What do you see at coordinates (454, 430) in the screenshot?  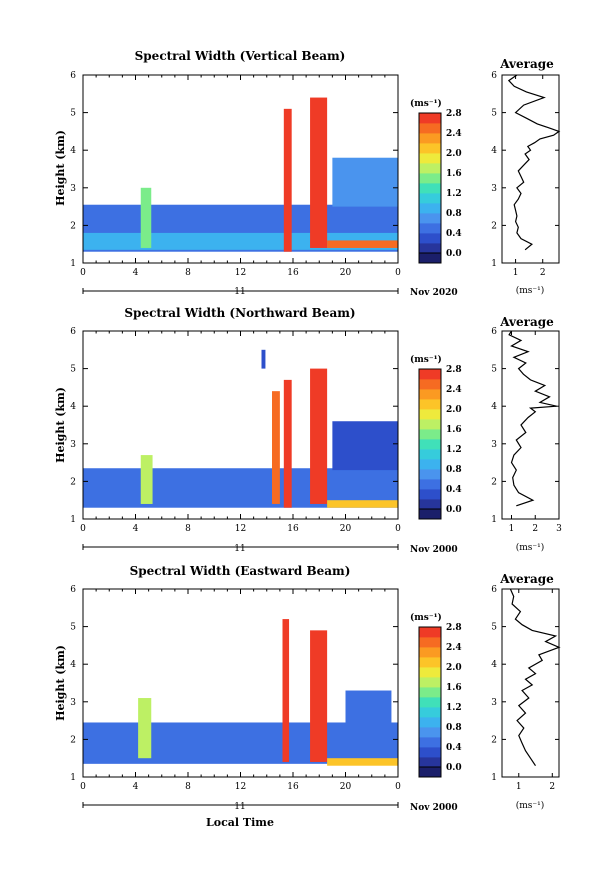 I see `colorbar-tick-label: 1.6` at bounding box center [454, 430].